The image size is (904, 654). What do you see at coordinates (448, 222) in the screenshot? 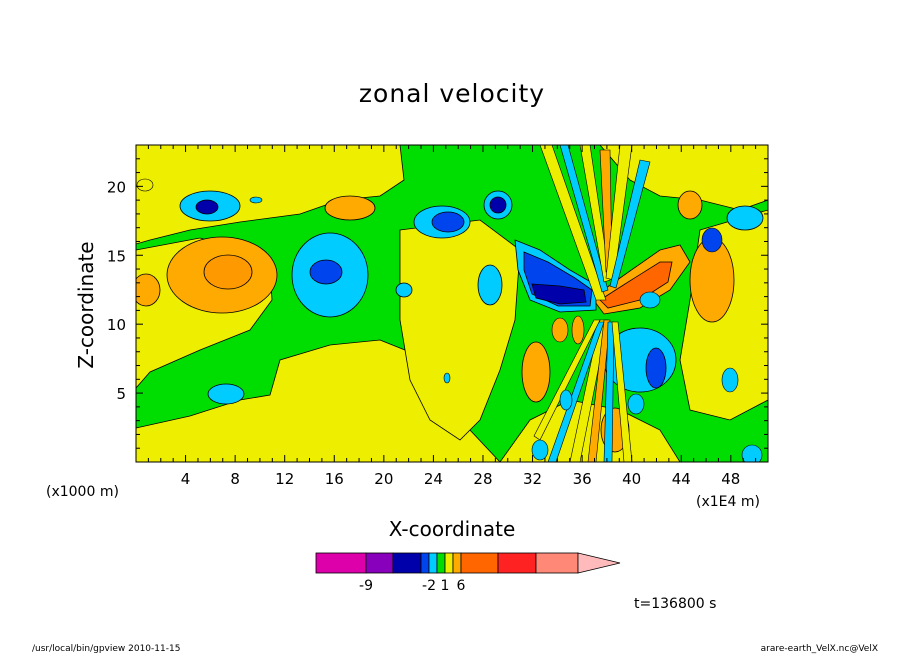
I see `region-blue-top-mid` at bounding box center [448, 222].